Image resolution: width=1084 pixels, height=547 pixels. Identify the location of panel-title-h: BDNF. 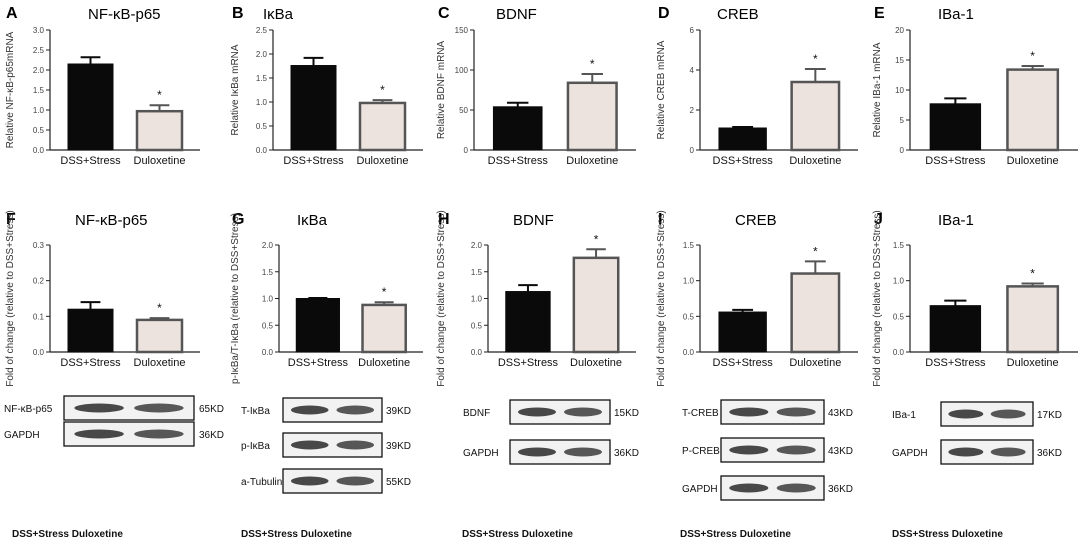
(533, 220).